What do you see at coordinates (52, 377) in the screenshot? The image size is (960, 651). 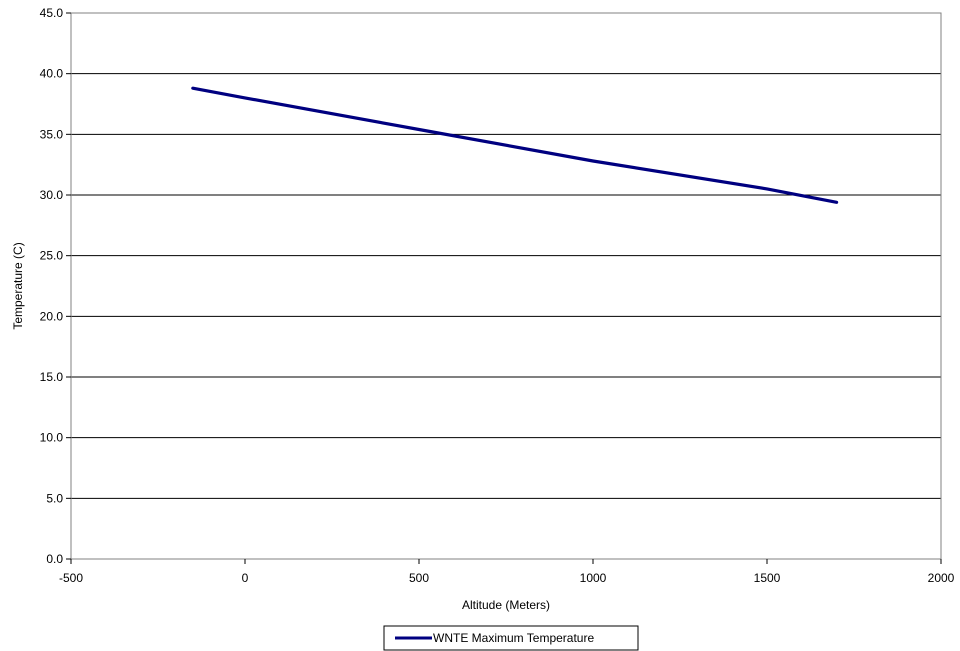 I see `y-tick-label: 15.0` at bounding box center [52, 377].